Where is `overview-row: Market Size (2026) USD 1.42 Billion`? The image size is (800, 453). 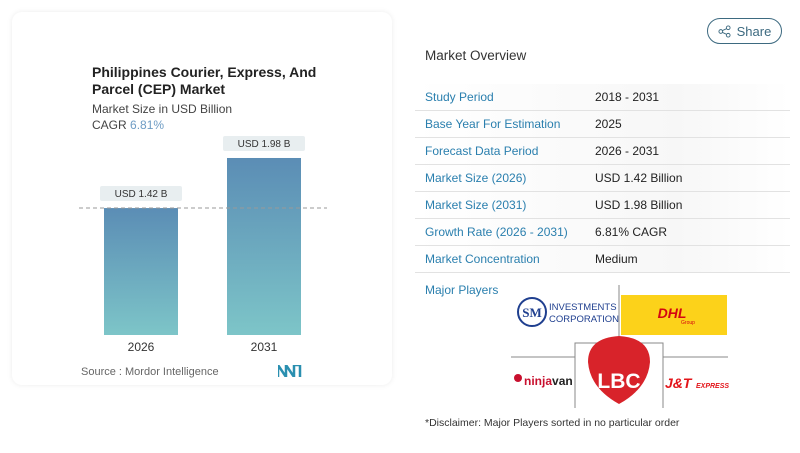 overview-row: Market Size (2026) USD 1.42 Billion is located at coordinates (602, 178).